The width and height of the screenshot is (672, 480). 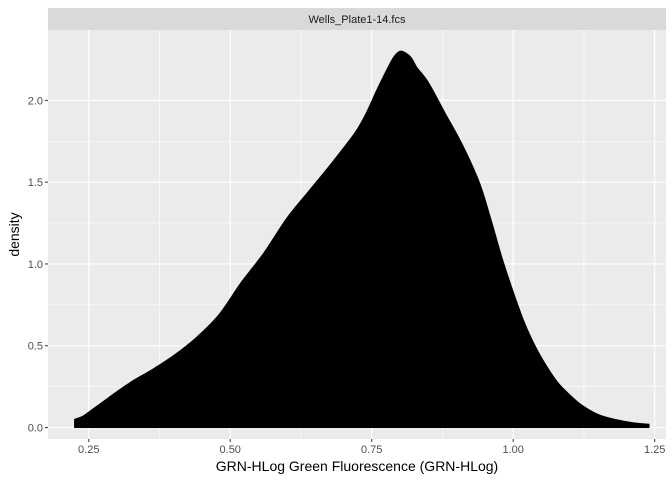 I want to click on y-tick-label: 0.5, so click(x=35, y=347).